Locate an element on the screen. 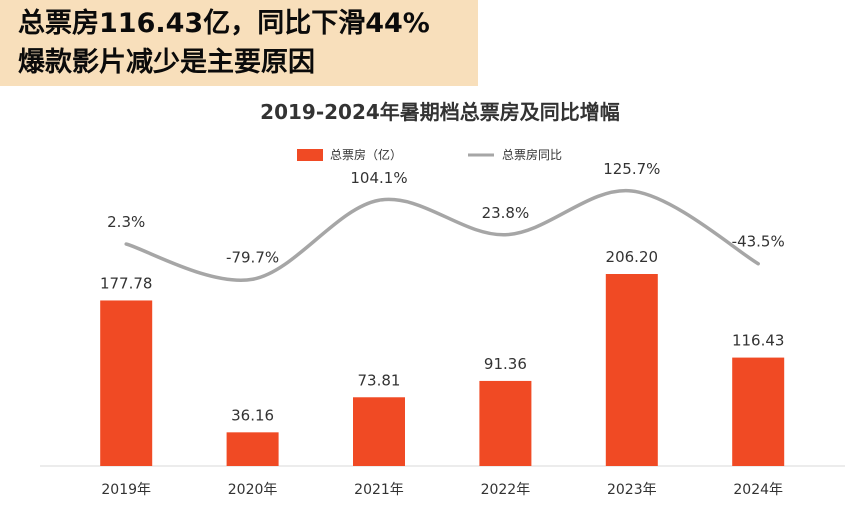 The height and width of the screenshot is (519, 859). x-tick-label: 2020年 is located at coordinates (253, 490).